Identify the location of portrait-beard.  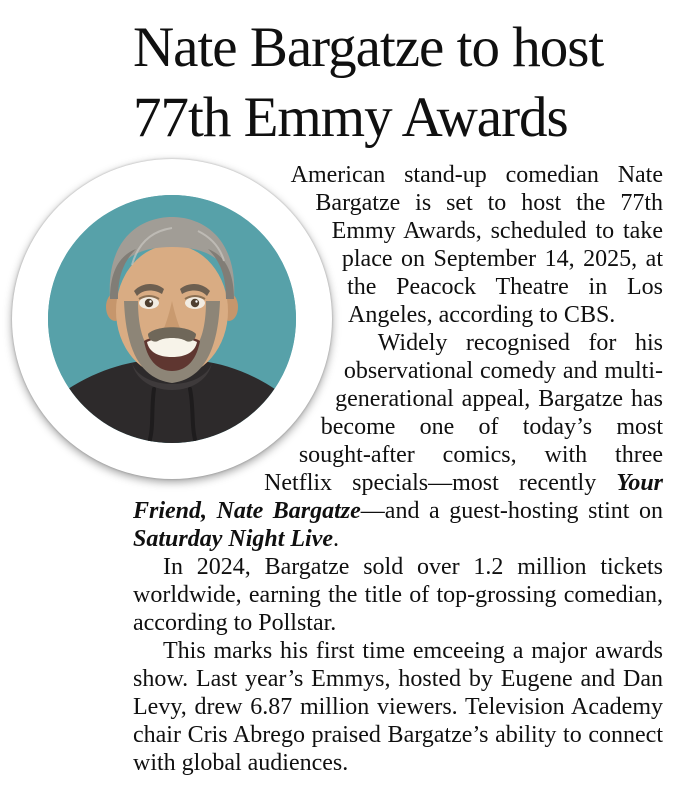
(172, 342).